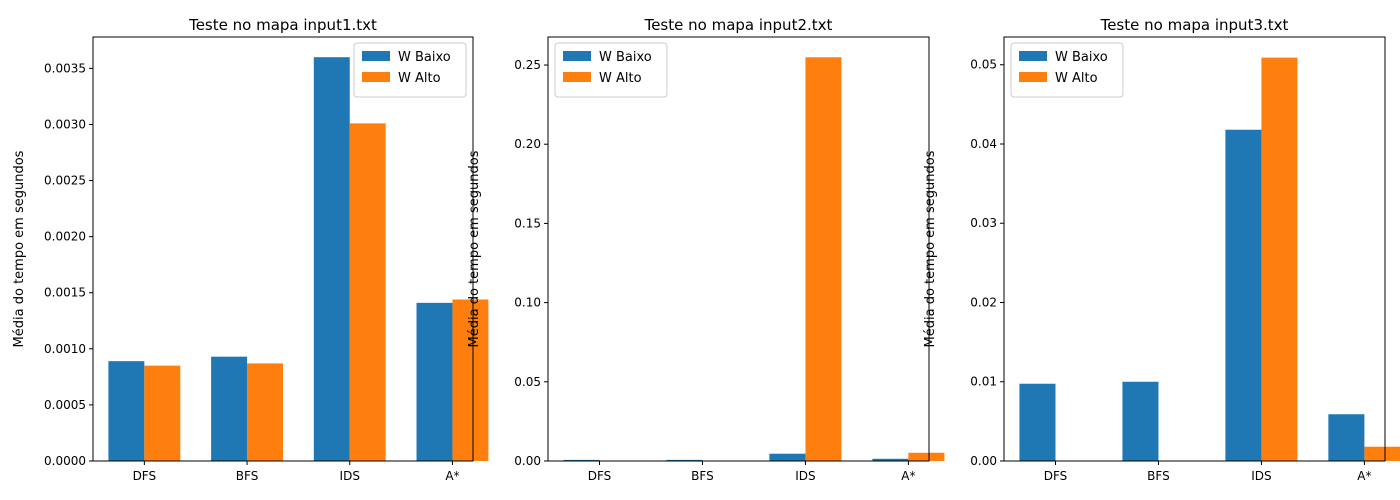 The height and width of the screenshot is (500, 1400). I want to click on y-tick-label: 0.0015, so click(65, 293).